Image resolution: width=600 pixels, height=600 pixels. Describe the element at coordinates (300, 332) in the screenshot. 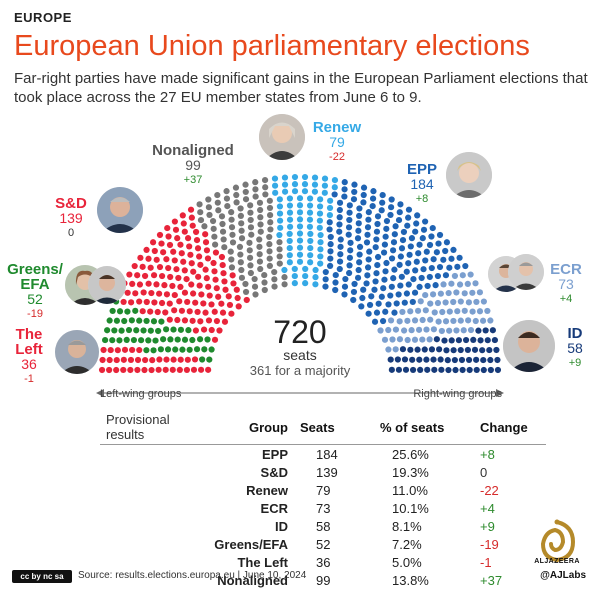

I see `total-seats: 720` at that location.